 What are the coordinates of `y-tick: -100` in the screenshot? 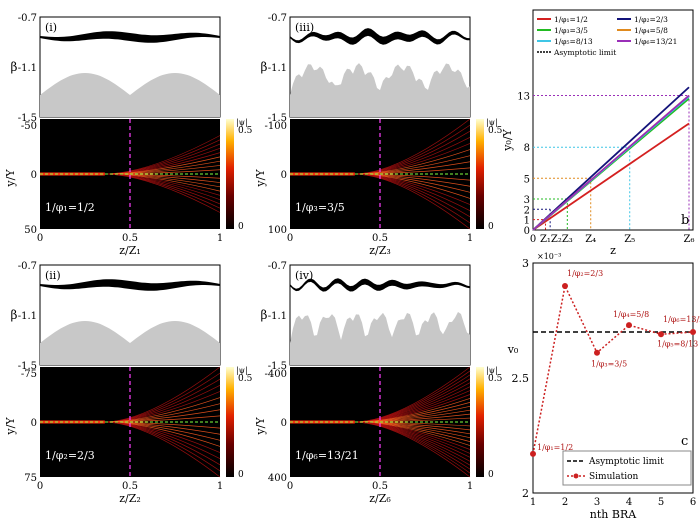 It's located at (276, 126).